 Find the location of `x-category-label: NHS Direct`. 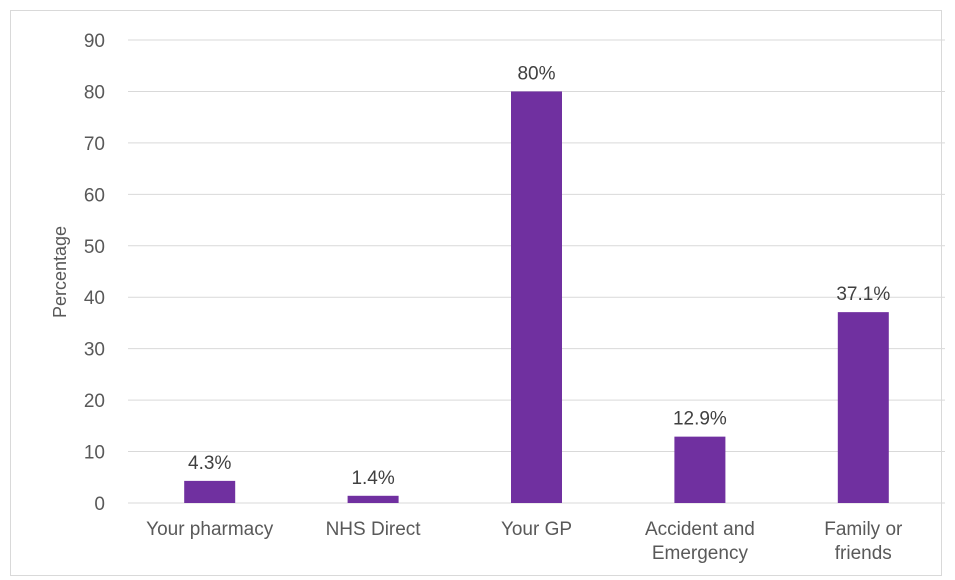

x-category-label: NHS Direct is located at coordinates (374, 529).